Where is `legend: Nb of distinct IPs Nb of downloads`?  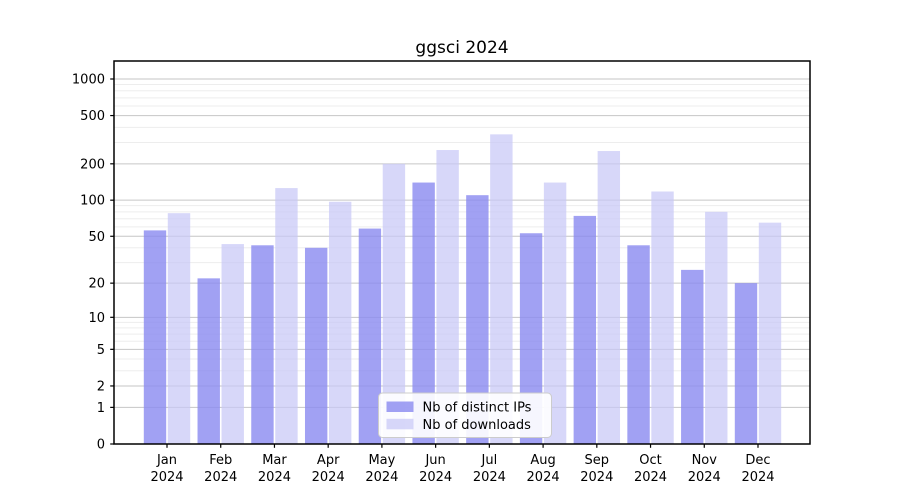
legend: Nb of distinct IPs Nb of downloads is located at coordinates (465, 415).